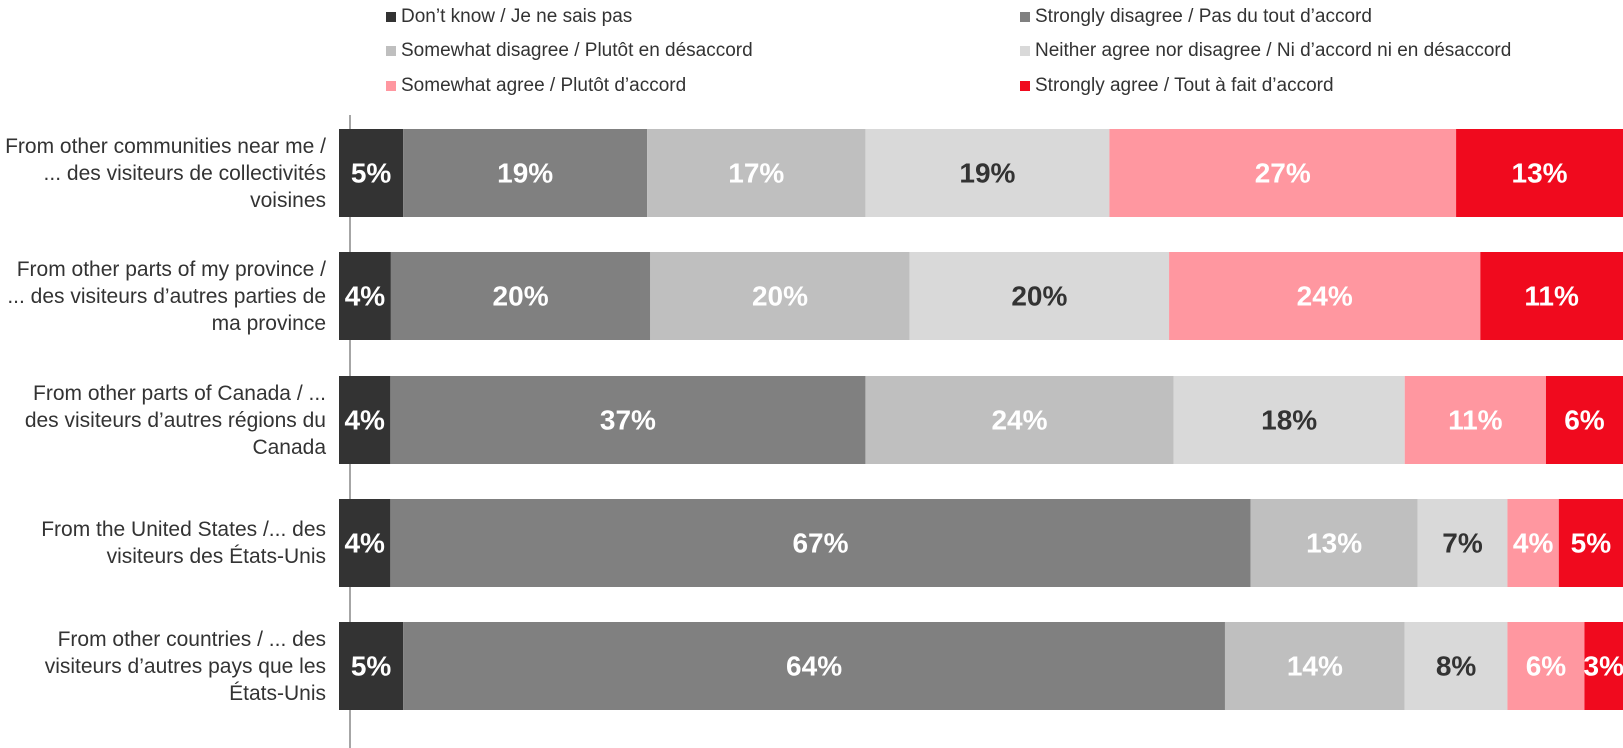 The width and height of the screenshot is (1623, 748). What do you see at coordinates (1184, 85) in the screenshot?
I see `legend-label: Strongly agree / Tout à fait d’accord` at bounding box center [1184, 85].